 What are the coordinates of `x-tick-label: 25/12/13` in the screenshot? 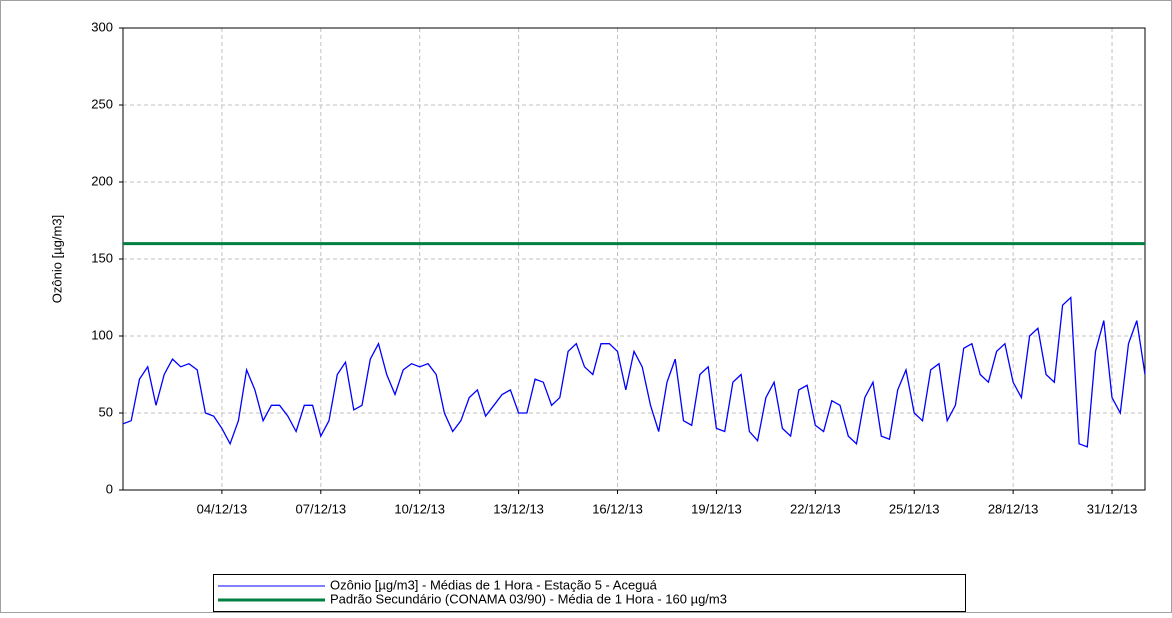 It's located at (914, 508).